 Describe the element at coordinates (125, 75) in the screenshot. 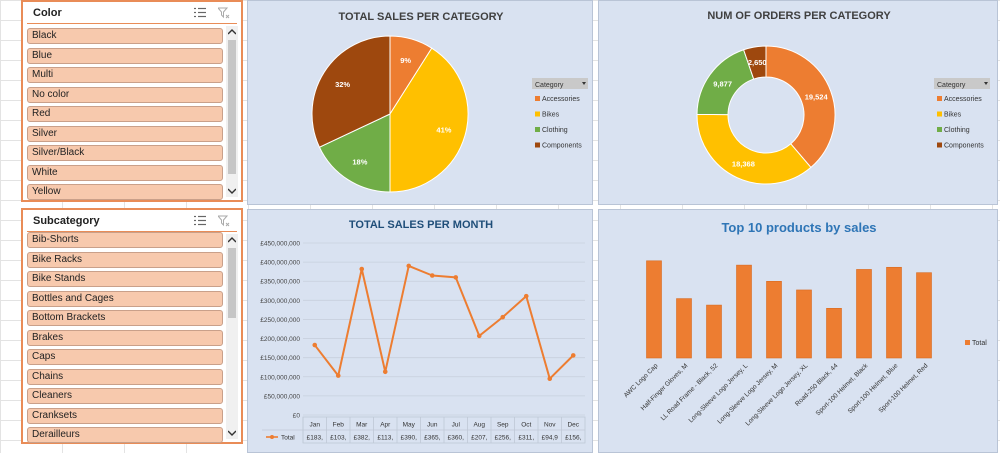

I see `slicer-item: Multi` at that location.